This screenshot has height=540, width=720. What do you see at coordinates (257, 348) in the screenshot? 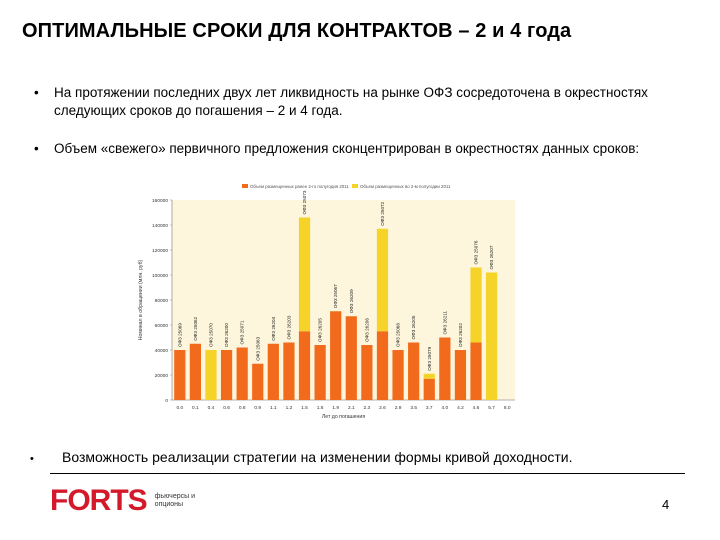
I see `bar-label: ОФЗ 25063` at bounding box center [257, 348].